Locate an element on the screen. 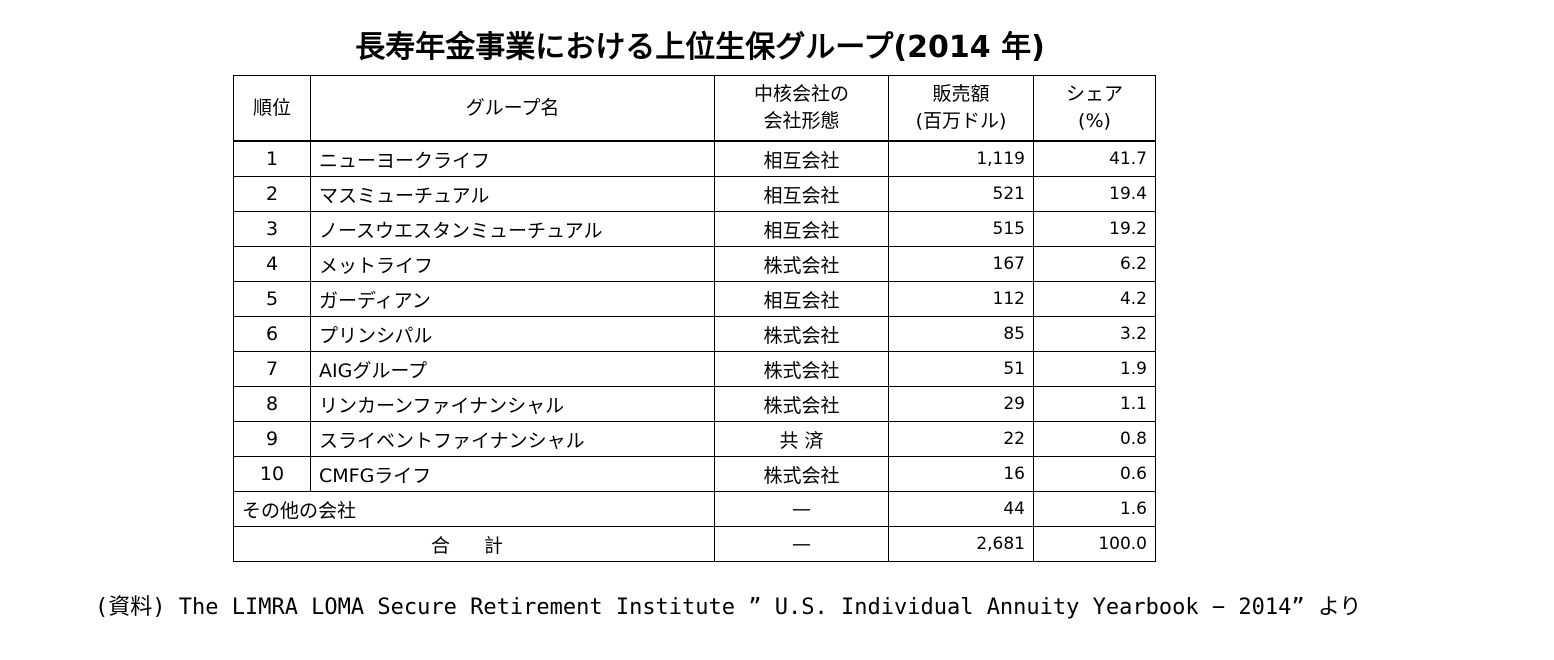 The height and width of the screenshot is (660, 1554). sales-cell: 29 is located at coordinates (961, 404).